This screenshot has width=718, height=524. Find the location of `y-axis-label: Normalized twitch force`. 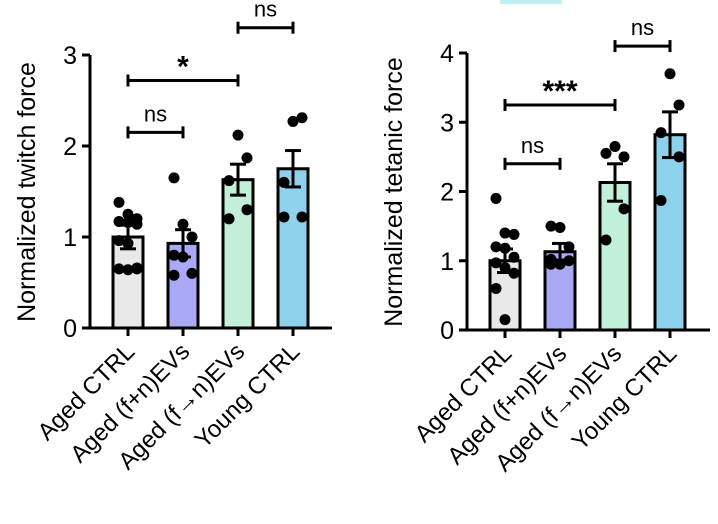

y-axis-label: Normalized twitch force is located at coordinates (27, 192).